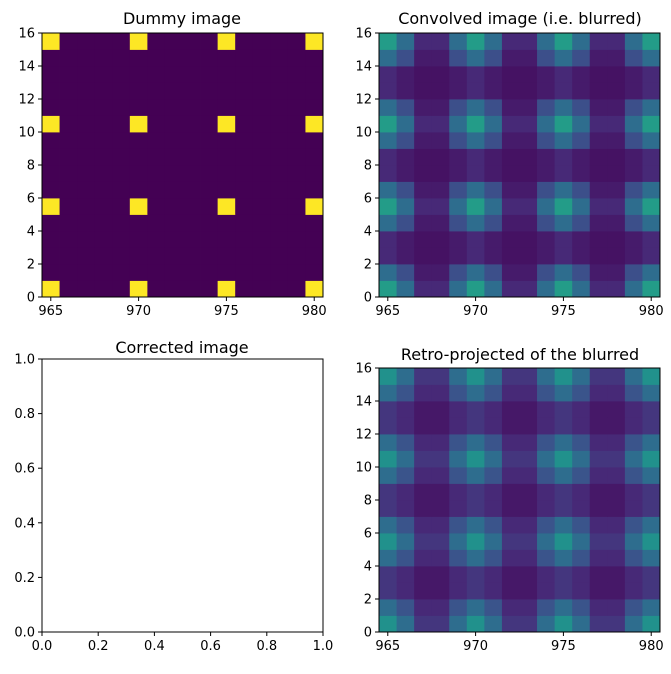 This screenshot has width=671, height=674. I want to click on panel-title: Convolved image (i.e. blurred), so click(520, 18).